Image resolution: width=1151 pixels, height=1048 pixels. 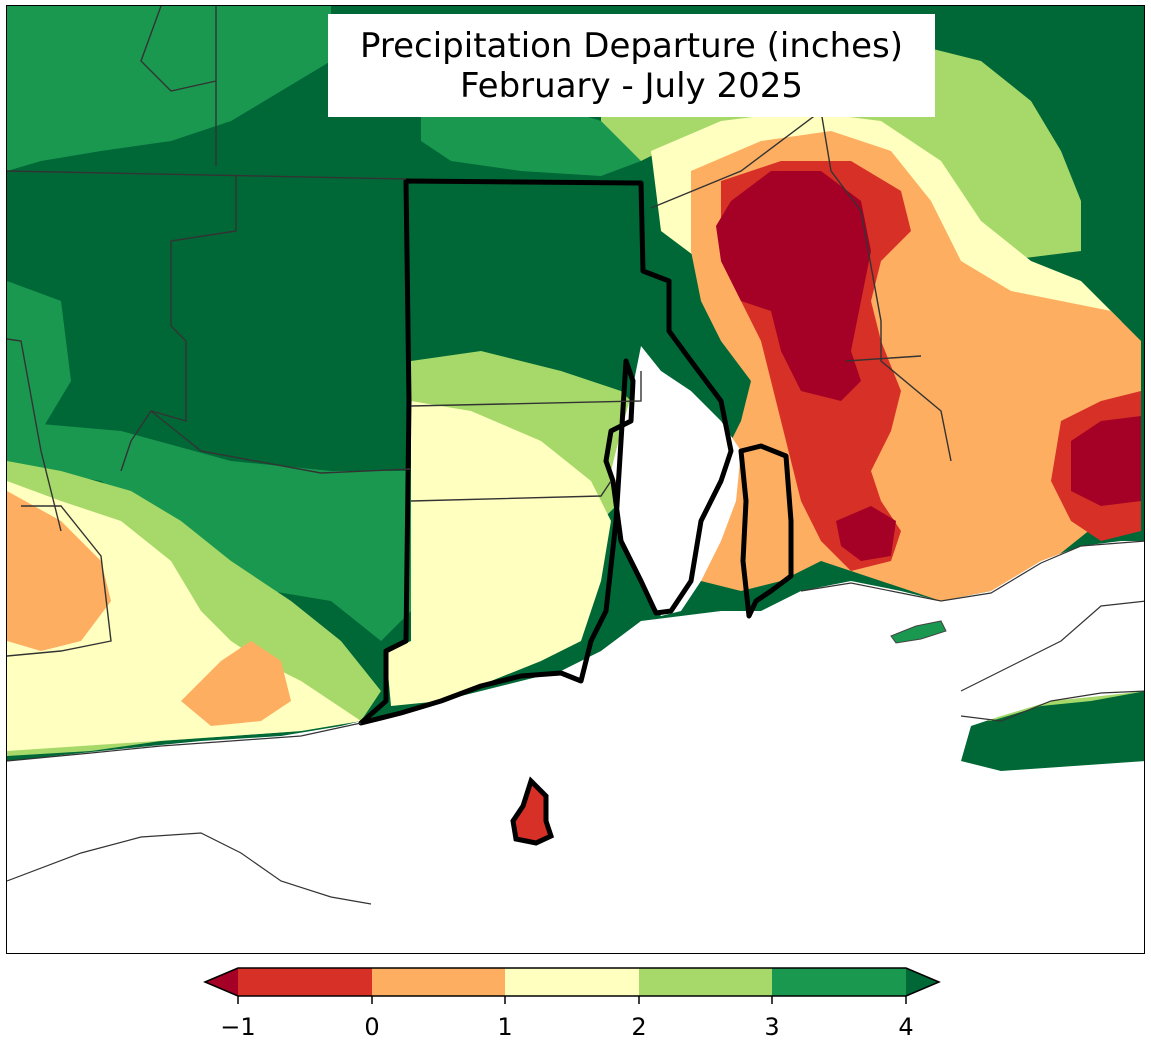 What do you see at coordinates (221, 982) in the screenshot?
I see `colorbar-extend-low` at bounding box center [221, 982].